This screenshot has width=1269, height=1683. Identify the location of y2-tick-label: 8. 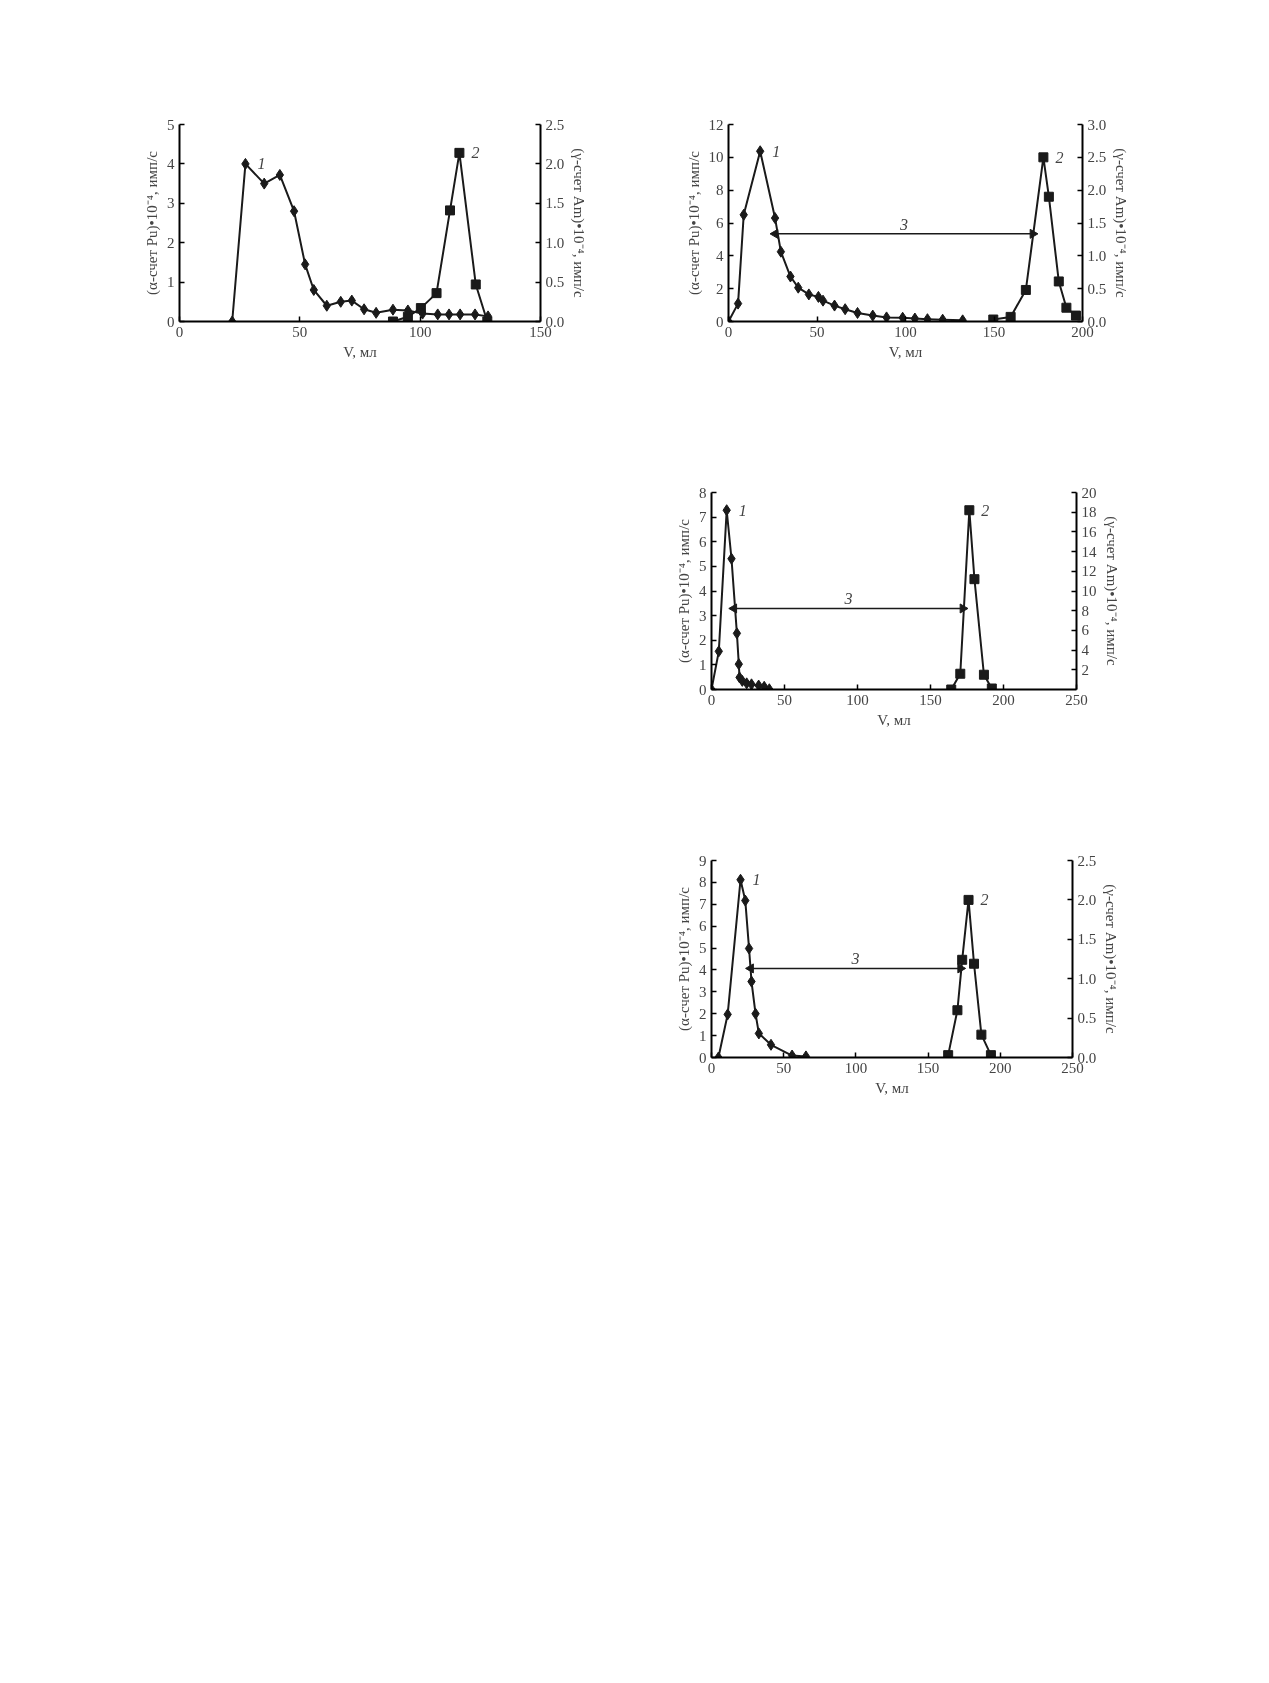
(1085, 610).